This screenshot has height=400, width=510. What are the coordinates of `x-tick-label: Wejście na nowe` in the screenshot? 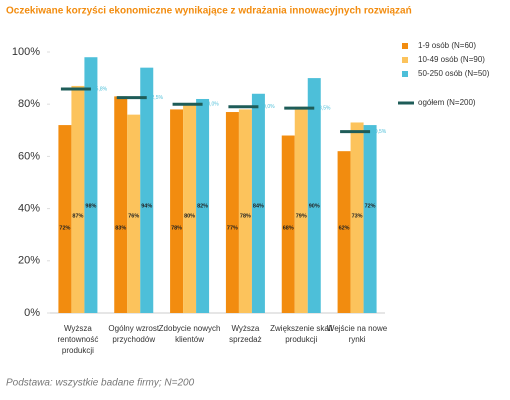 It's located at (357, 328).